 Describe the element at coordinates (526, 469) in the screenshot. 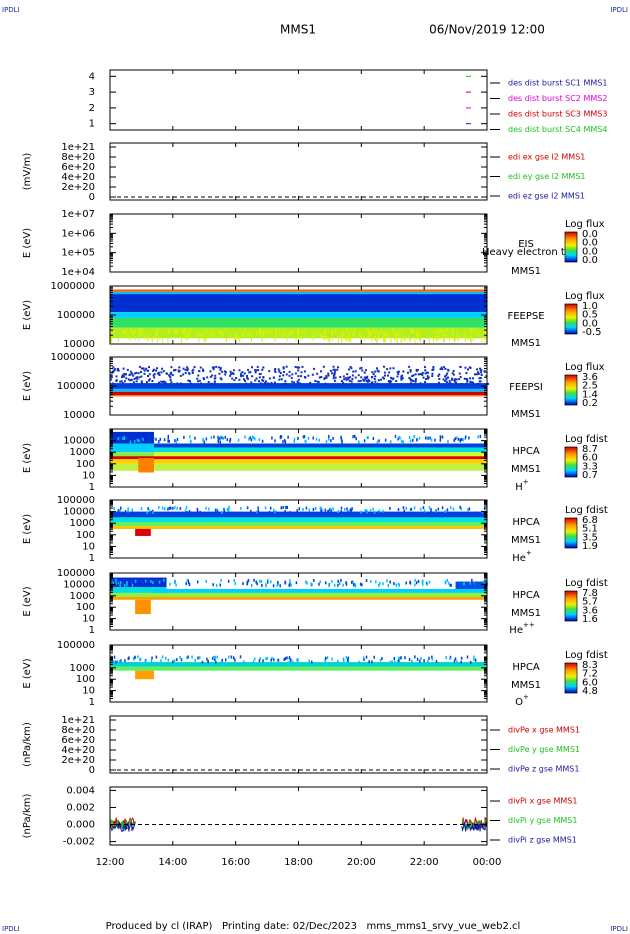

I see `spacecraft-label: MMS1` at that location.